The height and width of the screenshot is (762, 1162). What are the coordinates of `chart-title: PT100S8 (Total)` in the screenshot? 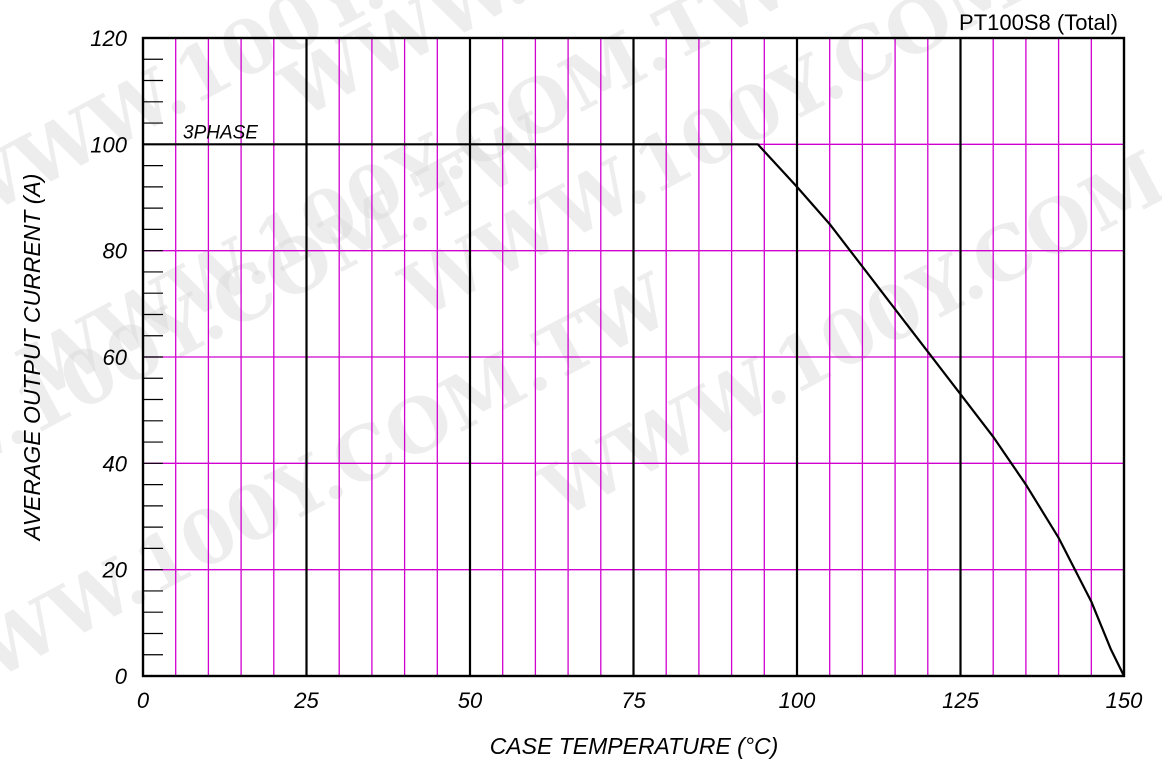 It's located at (1038, 22).